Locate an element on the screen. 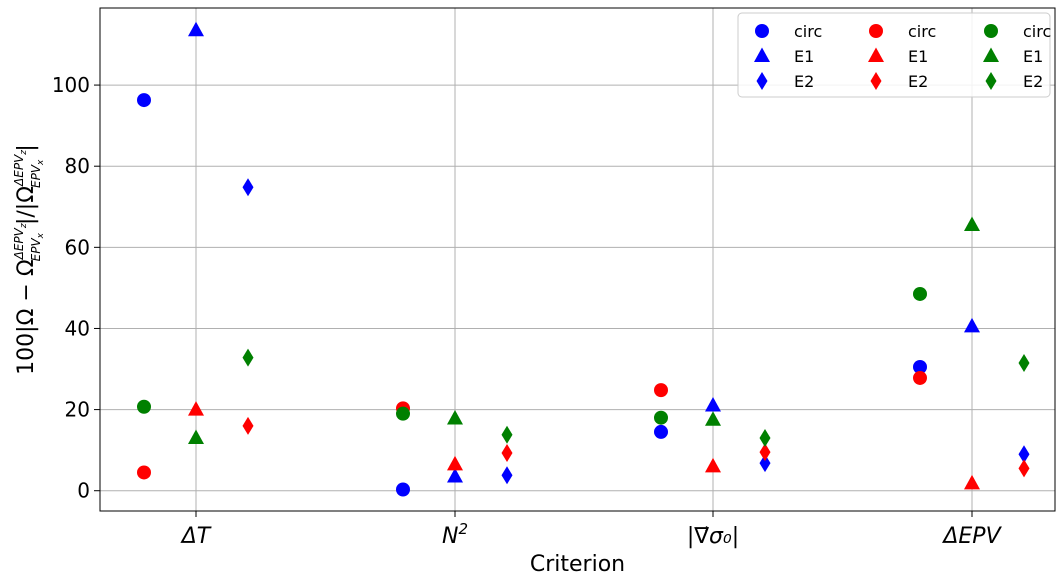  legend-label-blue-e2: E2 is located at coordinates (804, 81).